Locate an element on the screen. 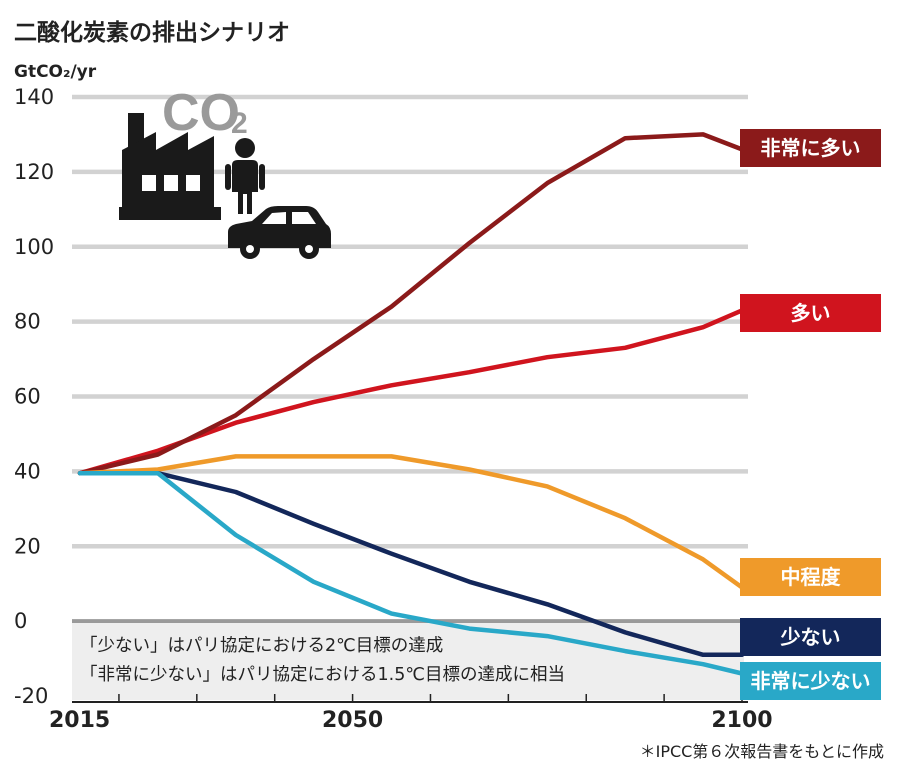 This screenshot has width=900, height=771. co2-label: CO is located at coordinates (201, 113).